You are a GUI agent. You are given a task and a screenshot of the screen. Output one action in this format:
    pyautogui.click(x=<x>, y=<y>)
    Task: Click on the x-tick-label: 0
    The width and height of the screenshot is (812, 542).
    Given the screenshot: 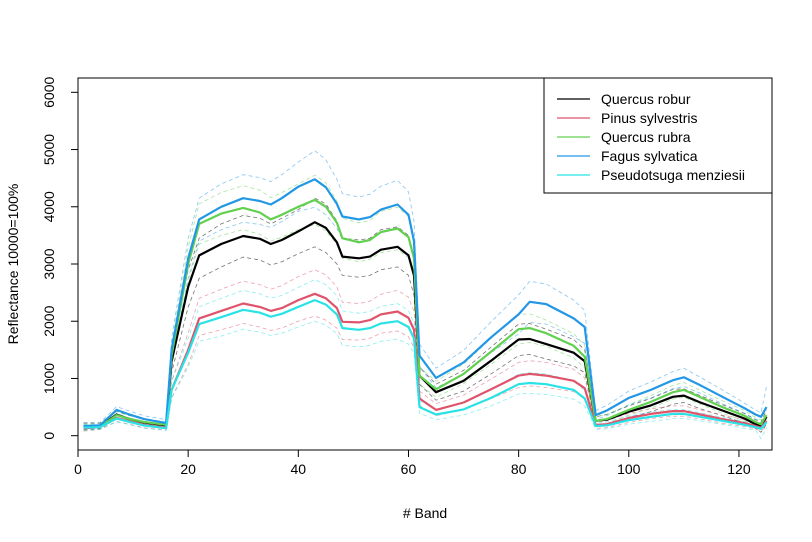 What is the action you would take?
    pyautogui.click(x=78, y=469)
    